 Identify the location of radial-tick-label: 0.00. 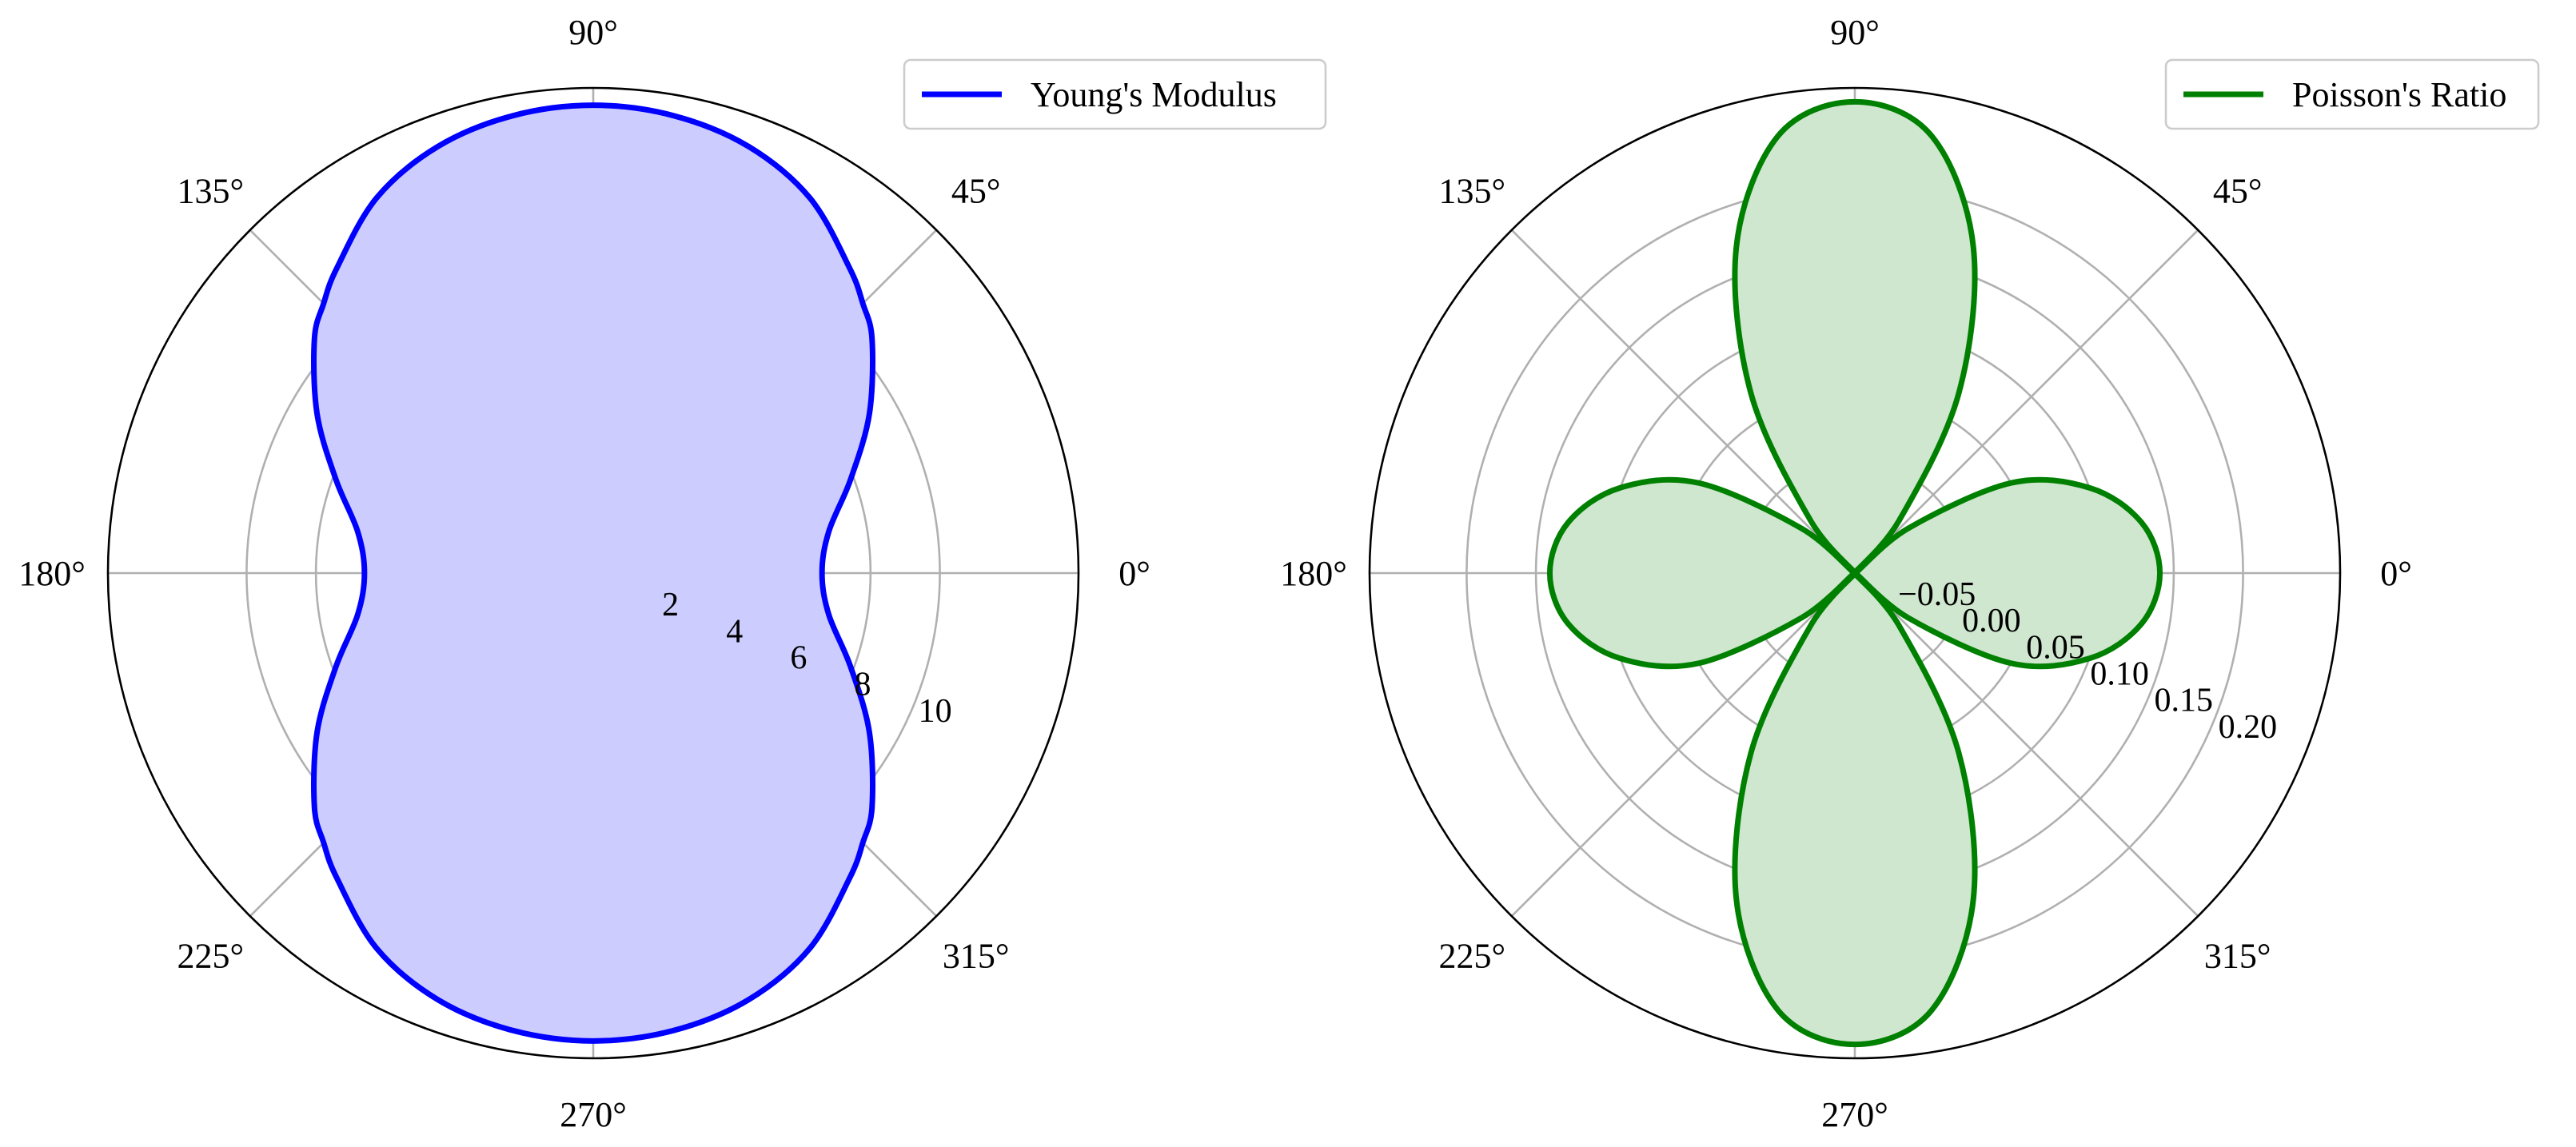
(1992, 621).